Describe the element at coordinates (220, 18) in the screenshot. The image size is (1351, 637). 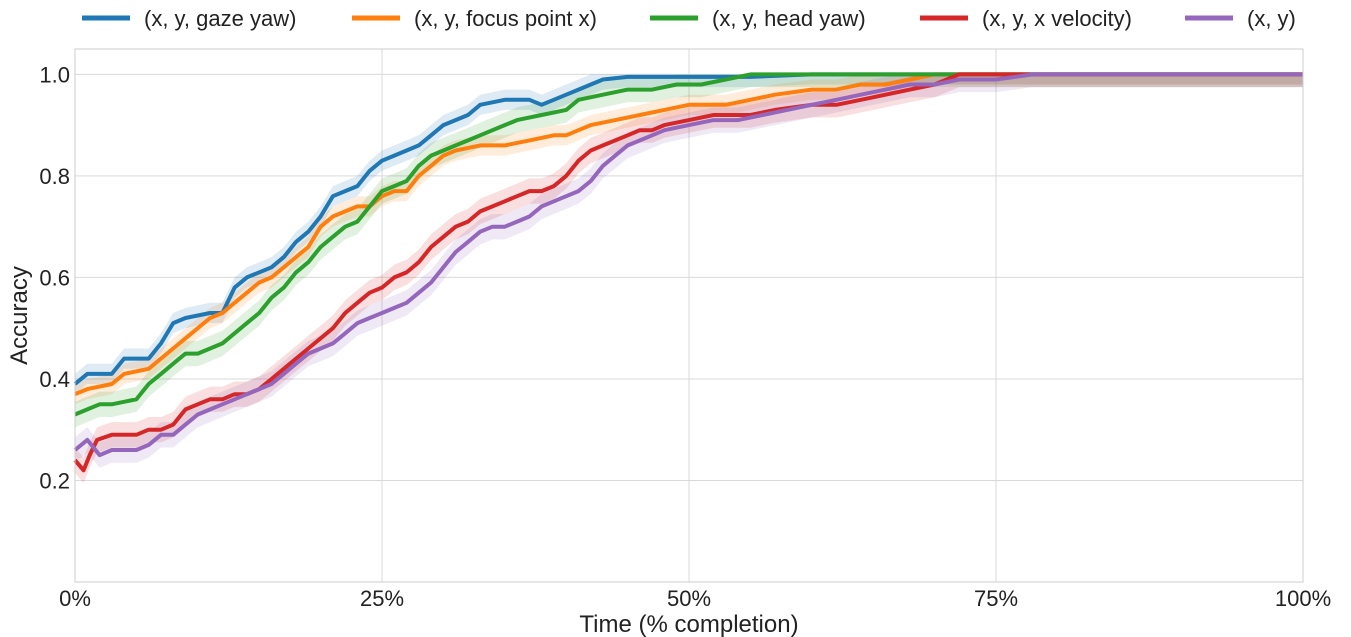
I see `legend-label: (x, y, gaze yaw)` at that location.